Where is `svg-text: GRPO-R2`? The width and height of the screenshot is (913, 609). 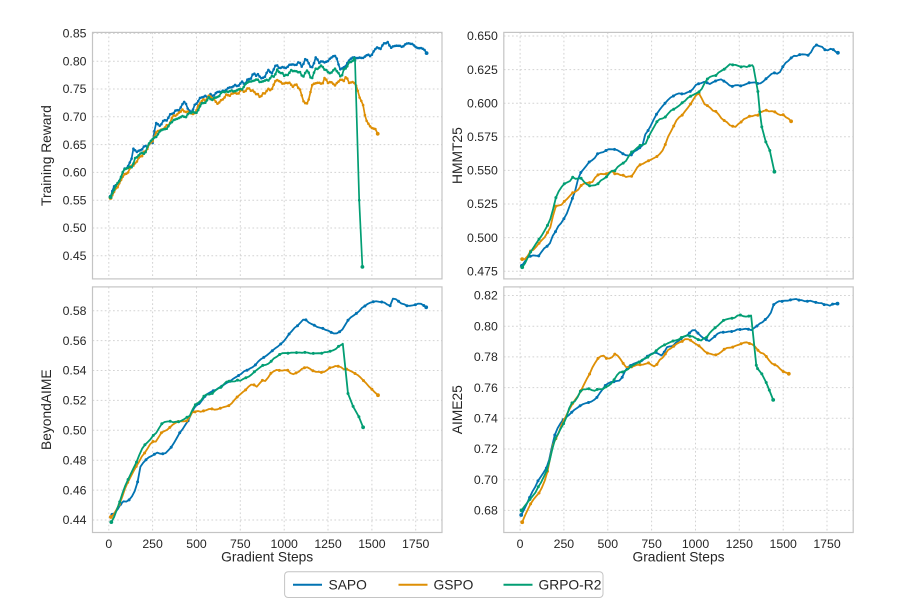 svg-text: GRPO-R2 is located at coordinates (570, 585).